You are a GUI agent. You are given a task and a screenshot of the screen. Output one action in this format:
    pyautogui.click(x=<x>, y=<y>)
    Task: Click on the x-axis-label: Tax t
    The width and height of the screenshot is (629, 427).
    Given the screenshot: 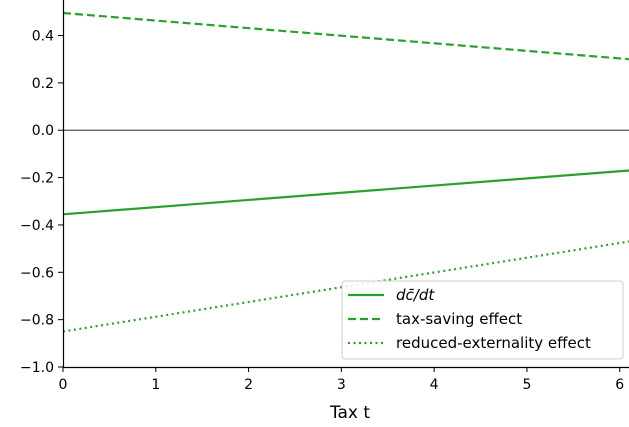 What is the action you would take?
    pyautogui.click(x=349, y=413)
    